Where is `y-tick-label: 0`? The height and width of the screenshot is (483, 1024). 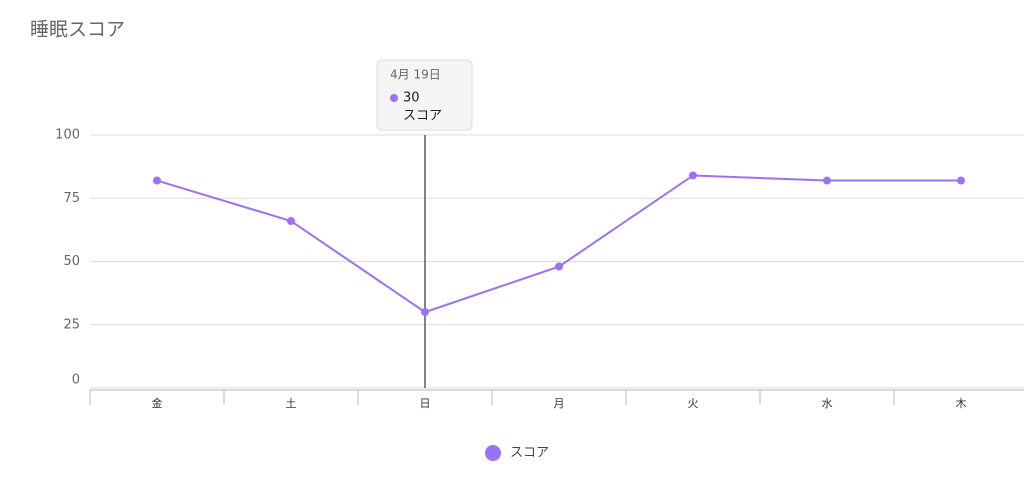
y-tick-label: 0 is located at coordinates (76, 380).